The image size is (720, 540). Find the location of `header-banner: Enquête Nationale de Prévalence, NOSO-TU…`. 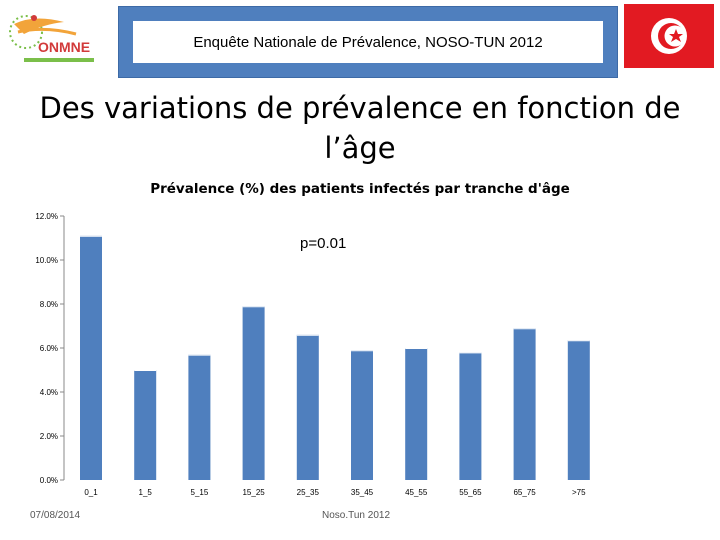

header-banner: Enquête Nationale de Prévalence, NOSO-TU… is located at coordinates (368, 42).